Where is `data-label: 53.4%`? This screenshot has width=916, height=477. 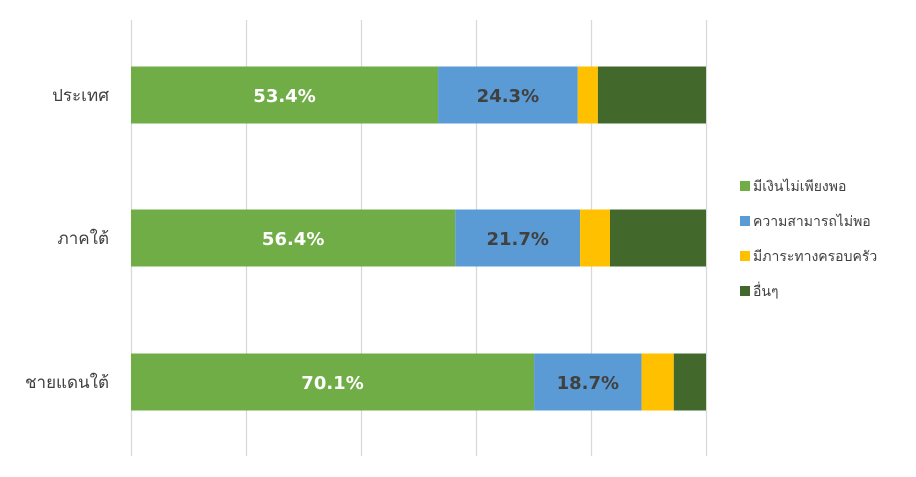 data-label: 53.4% is located at coordinates (284, 96).